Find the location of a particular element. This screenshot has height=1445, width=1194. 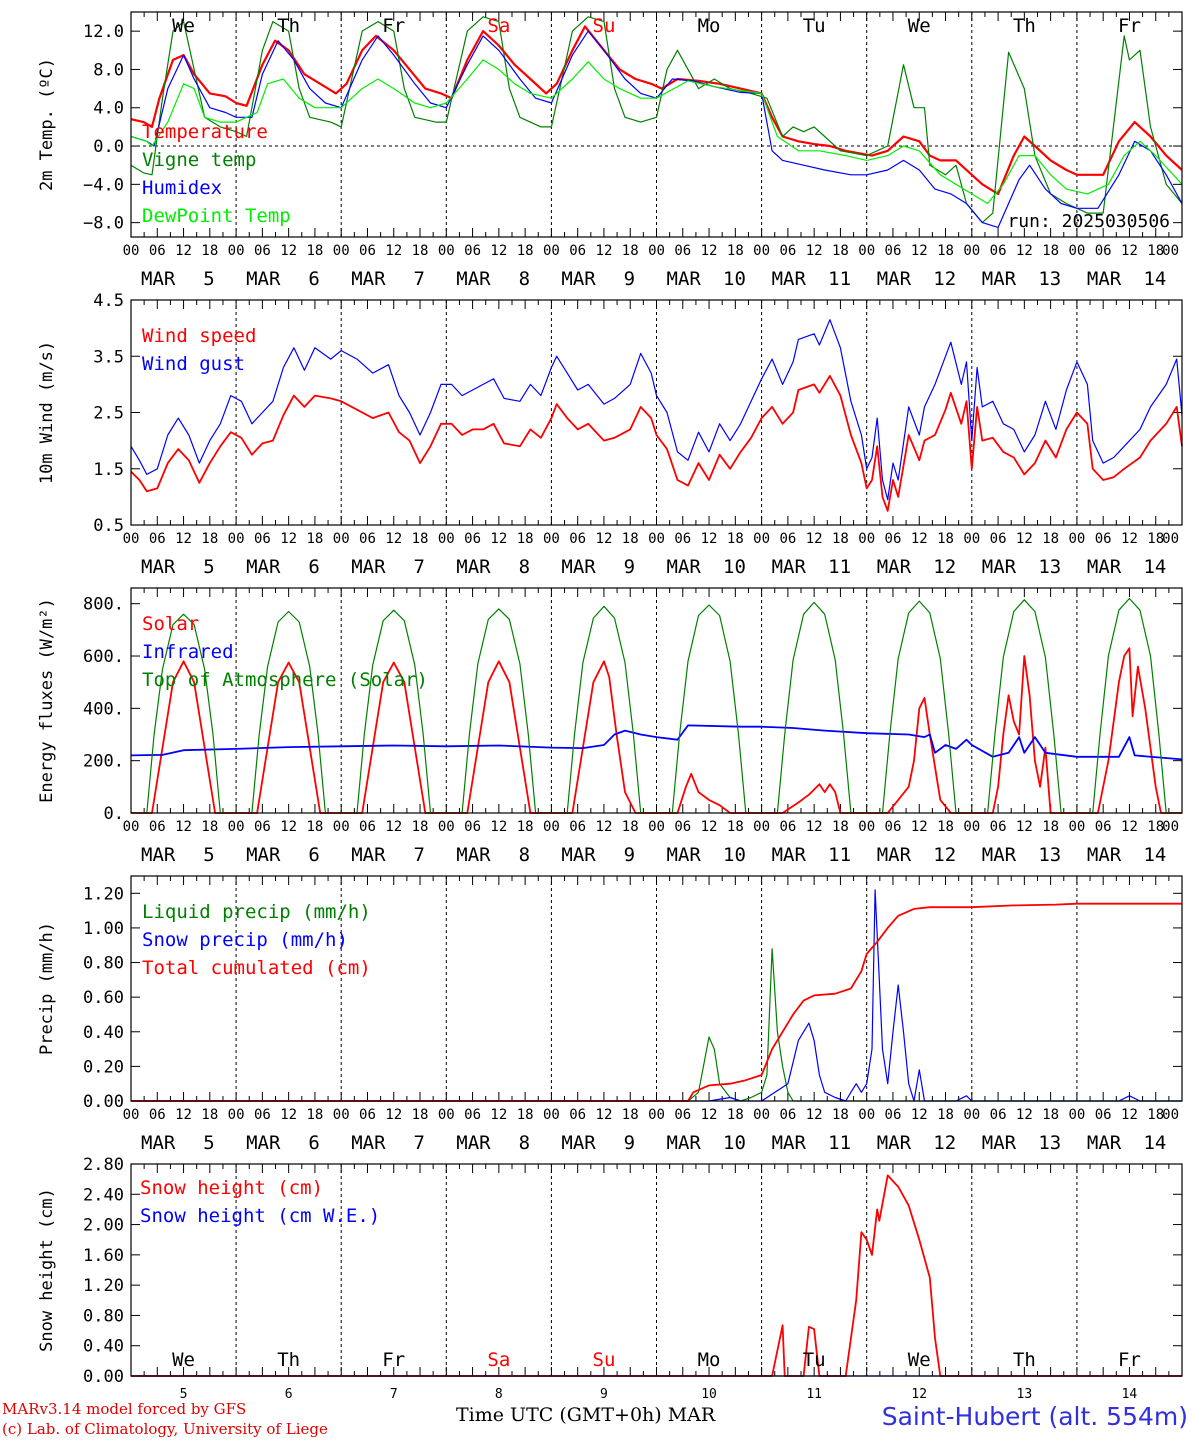

legend-entry: Snow height (cm W.E.) is located at coordinates (260, 1216).